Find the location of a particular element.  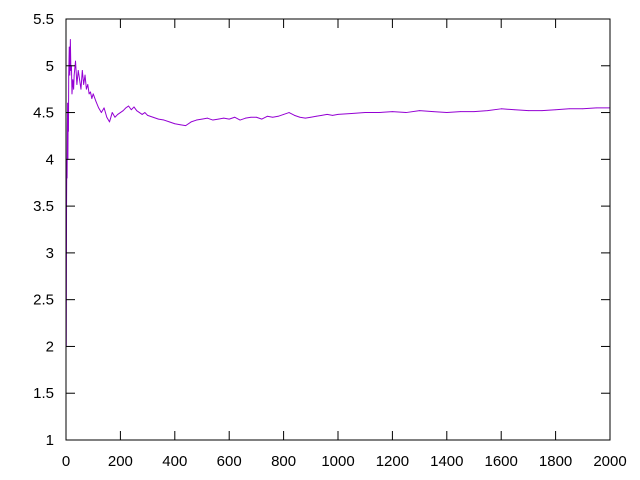

y-tick-label: 5.5 is located at coordinates (43, 19).